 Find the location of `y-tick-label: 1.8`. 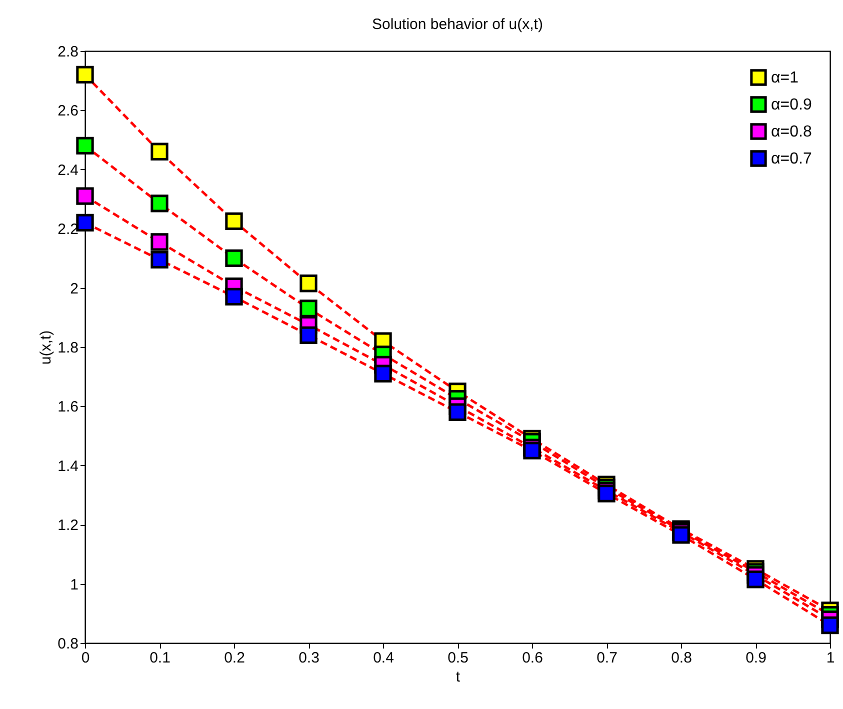

y-tick-label: 1.8 is located at coordinates (68, 348).